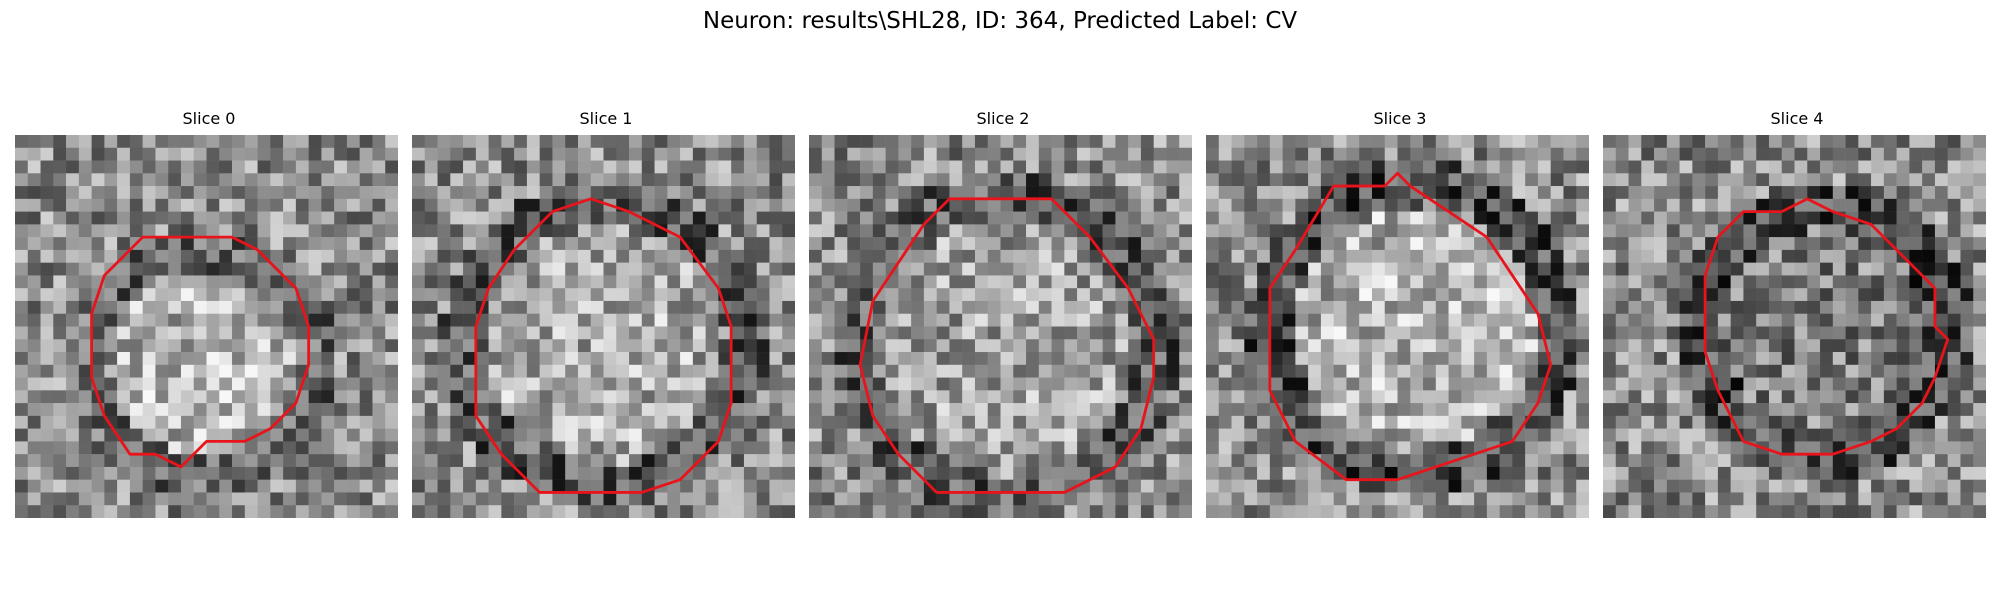  What do you see at coordinates (209, 118) in the screenshot?
I see `slice-title-0: Slice 0` at bounding box center [209, 118].